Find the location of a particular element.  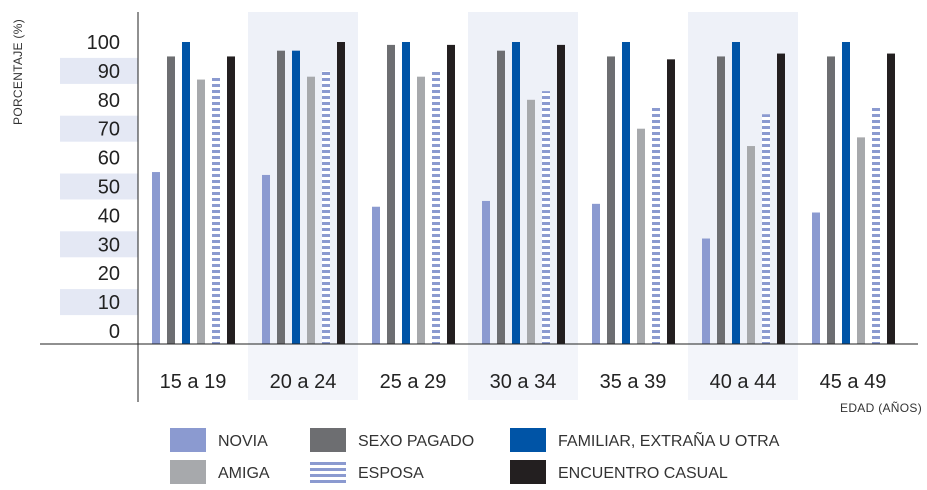

legend-label-esposa: ESPOSA is located at coordinates (391, 473).